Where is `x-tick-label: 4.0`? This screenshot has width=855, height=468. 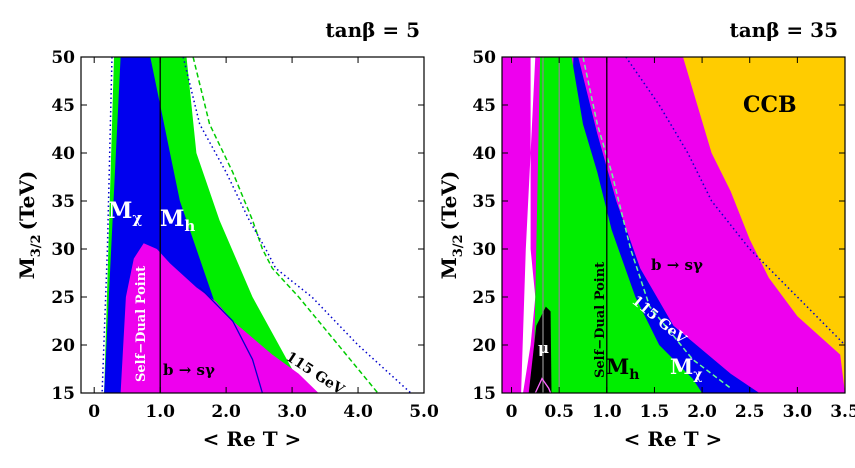 x-tick-label: 4.0 is located at coordinates (358, 412).